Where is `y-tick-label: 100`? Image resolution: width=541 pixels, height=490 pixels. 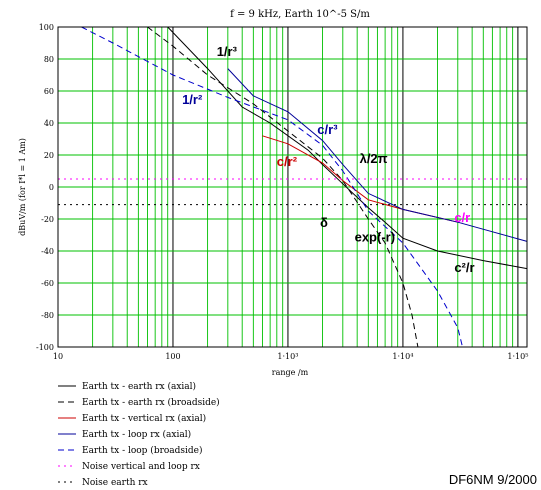 y-tick-label: 100 is located at coordinates (46, 27).